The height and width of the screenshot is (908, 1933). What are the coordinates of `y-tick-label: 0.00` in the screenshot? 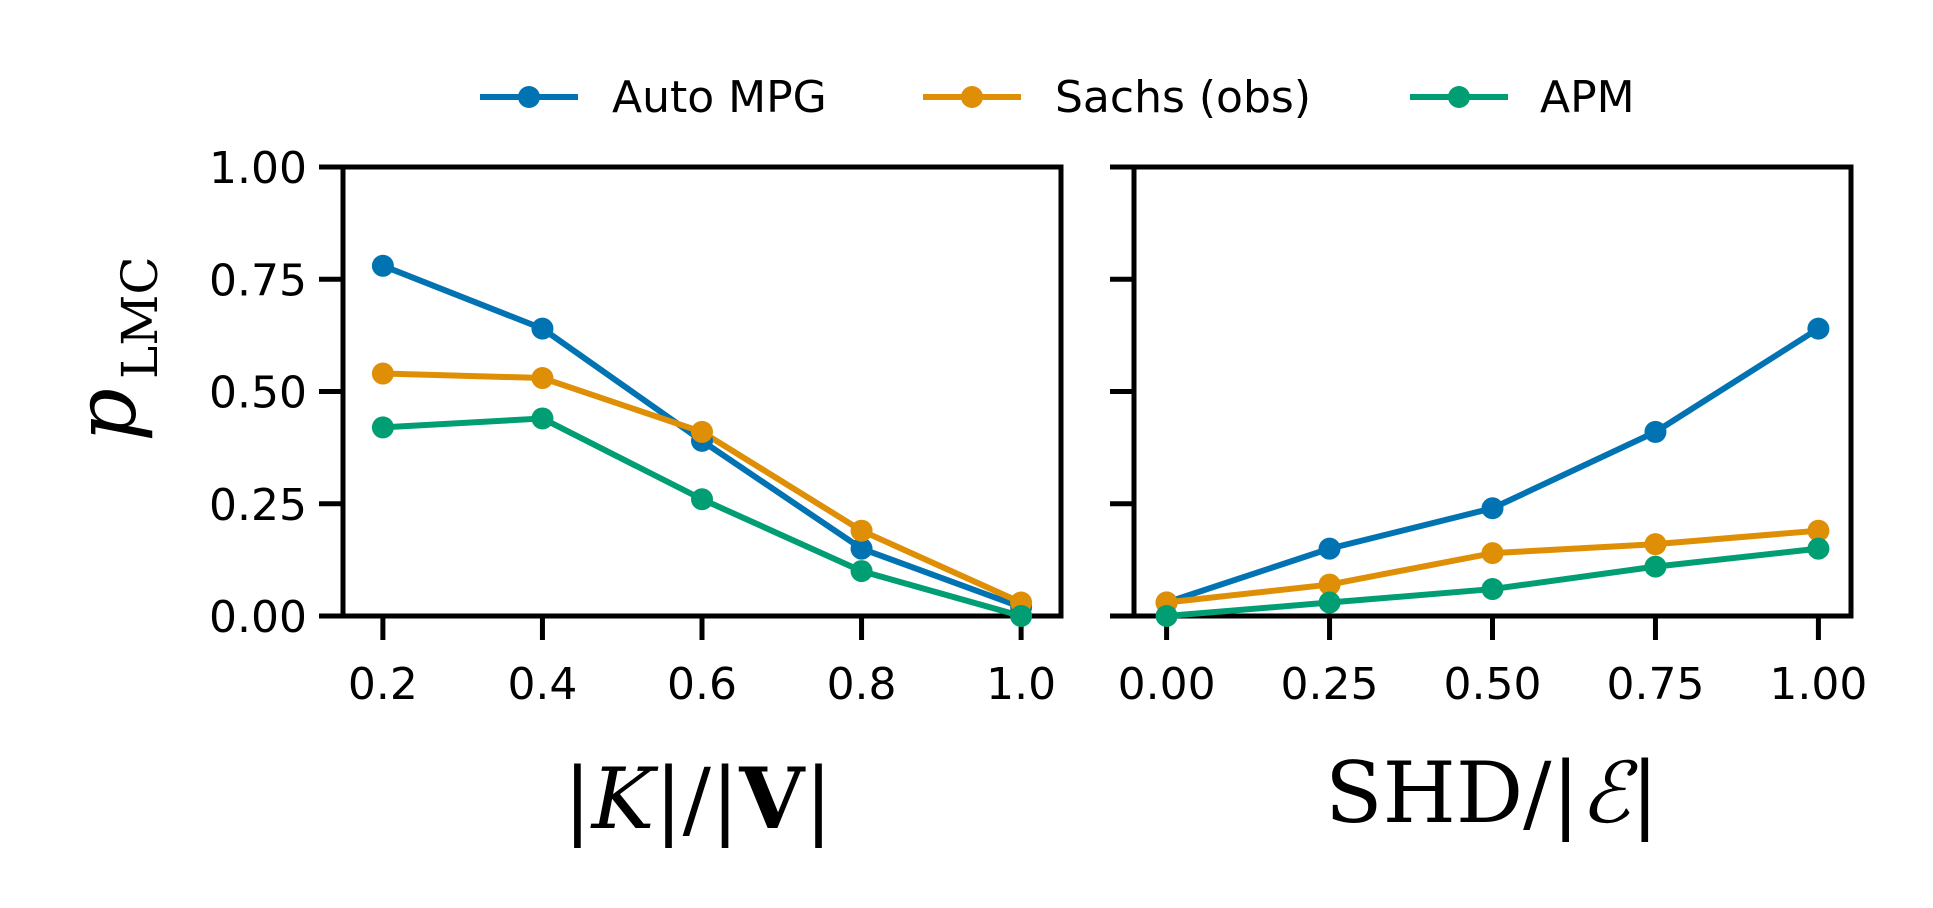 It's located at (258, 617).